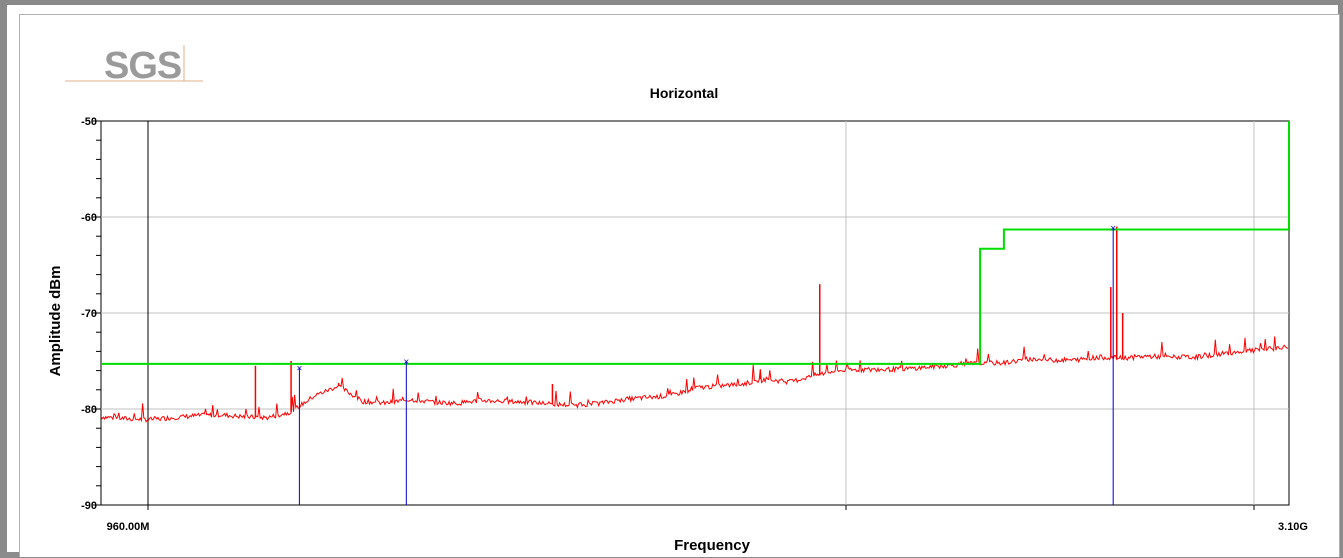  What do you see at coordinates (89, 506) in the screenshot?
I see `y-tick-label: -90` at bounding box center [89, 506].